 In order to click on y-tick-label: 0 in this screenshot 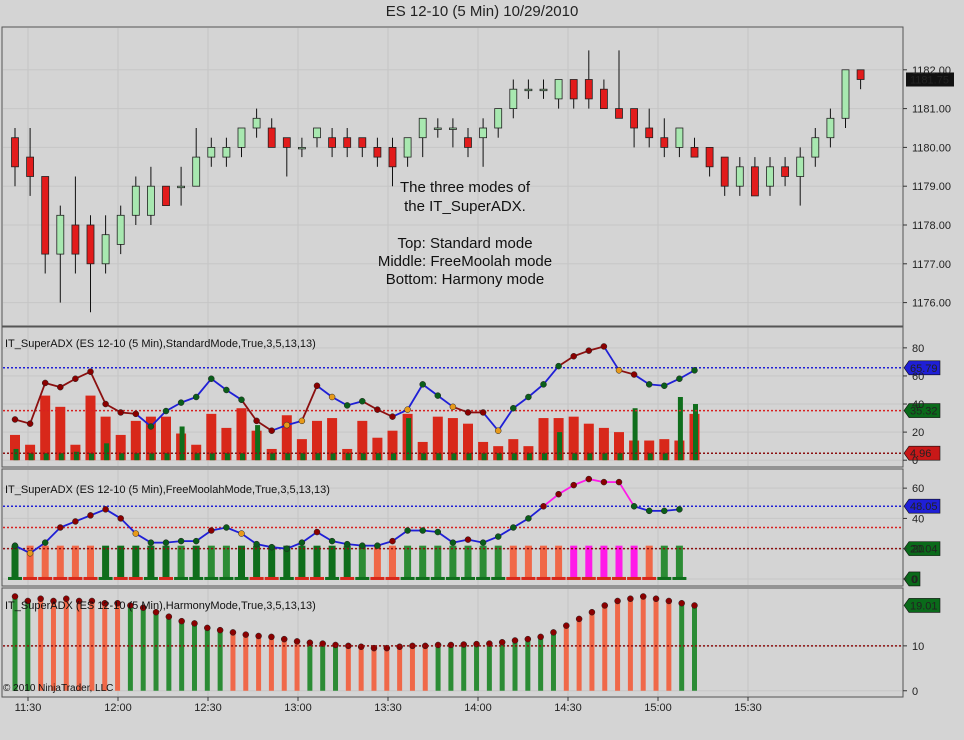, I will do `click(915, 580)`.